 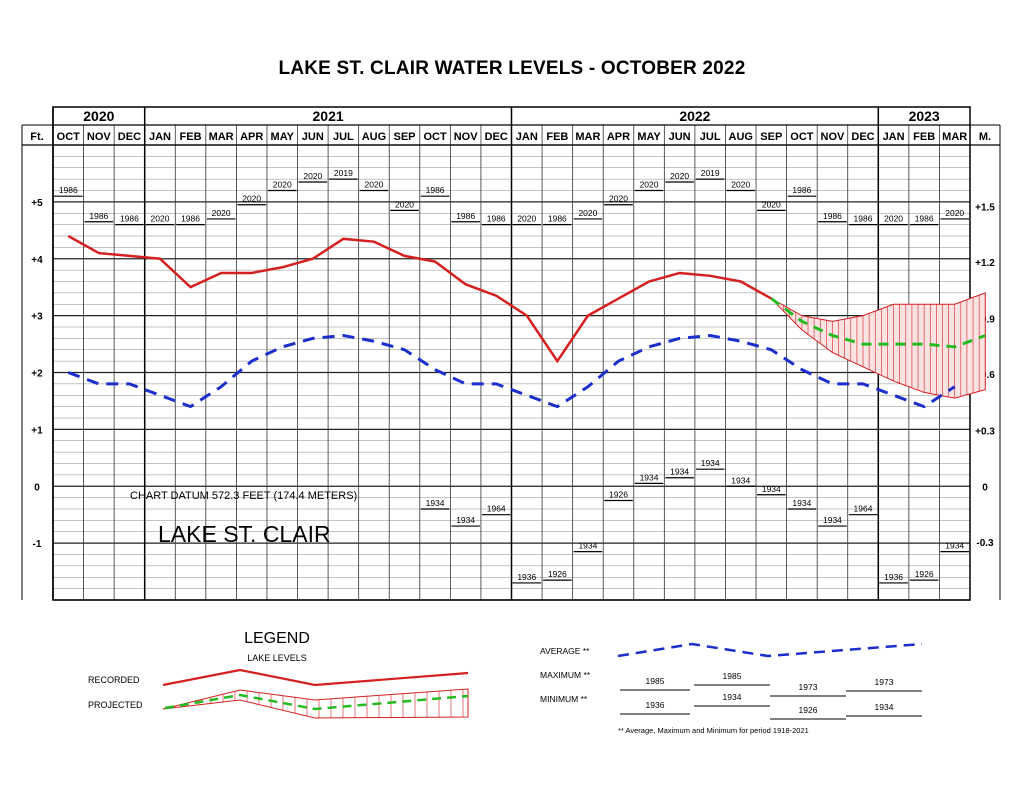 What do you see at coordinates (37, 374) in the screenshot?
I see `y-tick-ft: +2` at bounding box center [37, 374].